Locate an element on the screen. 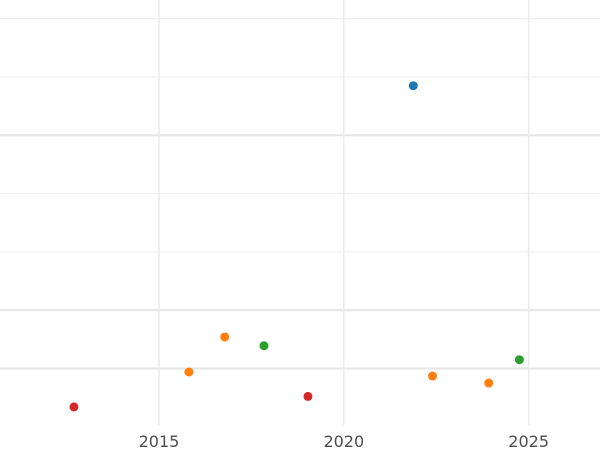  x-tick-label: 2020 is located at coordinates (343, 441).